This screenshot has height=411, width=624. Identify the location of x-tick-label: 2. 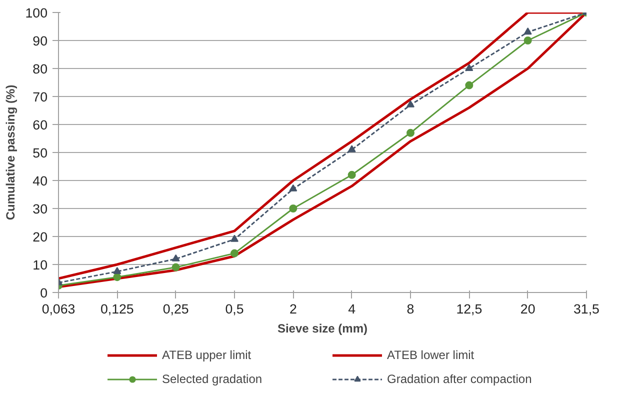
(293, 309).